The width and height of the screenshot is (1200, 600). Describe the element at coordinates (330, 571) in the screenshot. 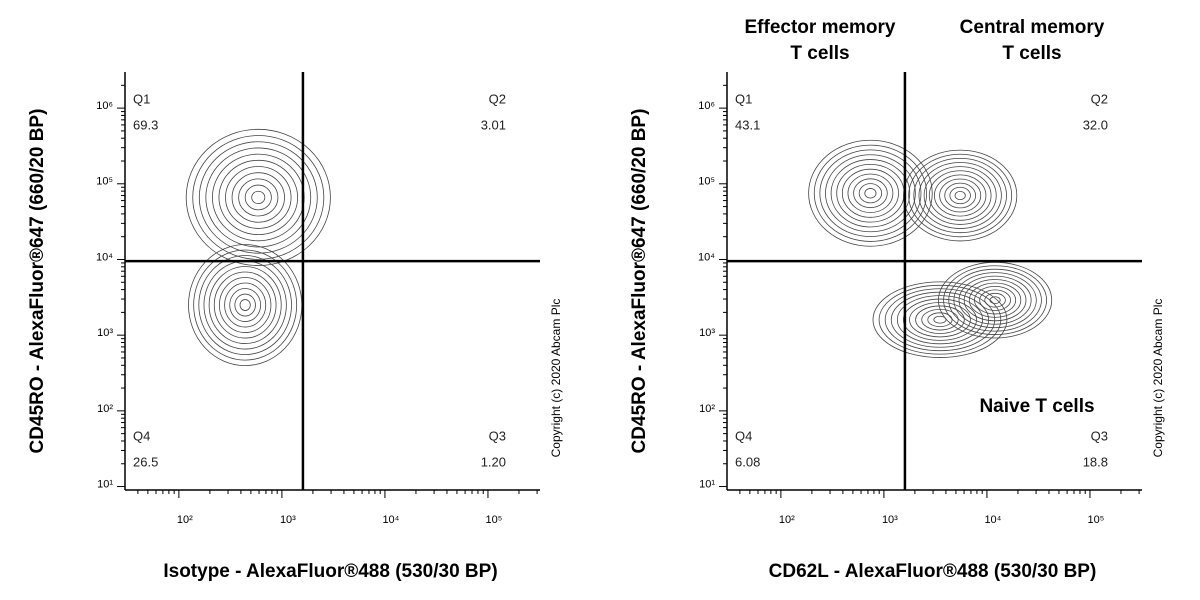

I see `x-axis-label: Isotype - AlexaFluor®488 (530/30 BP)` at that location.